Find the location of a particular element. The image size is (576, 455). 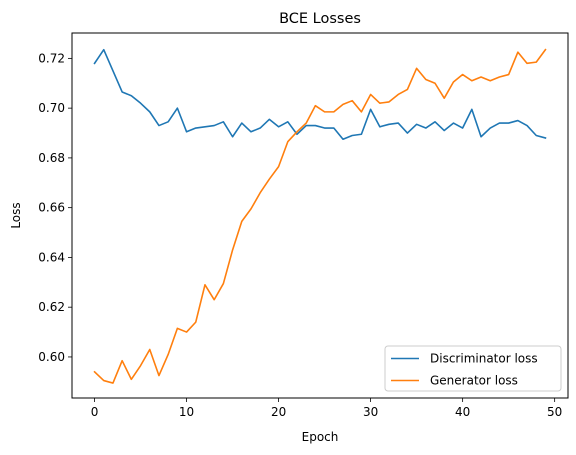

legend-label-discriminator: Discriminator loss is located at coordinates (484, 359).